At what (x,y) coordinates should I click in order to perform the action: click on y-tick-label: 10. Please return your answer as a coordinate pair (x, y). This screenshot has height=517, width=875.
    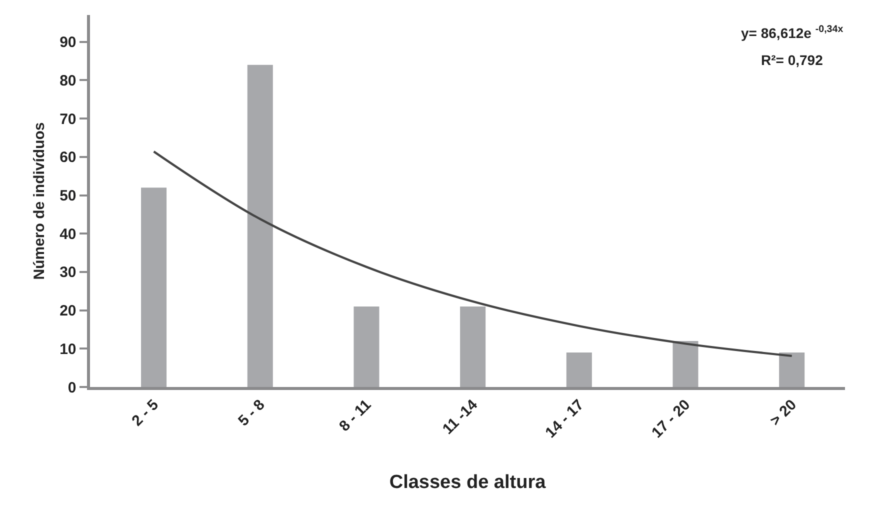
    Looking at the image, I should click on (68, 349).